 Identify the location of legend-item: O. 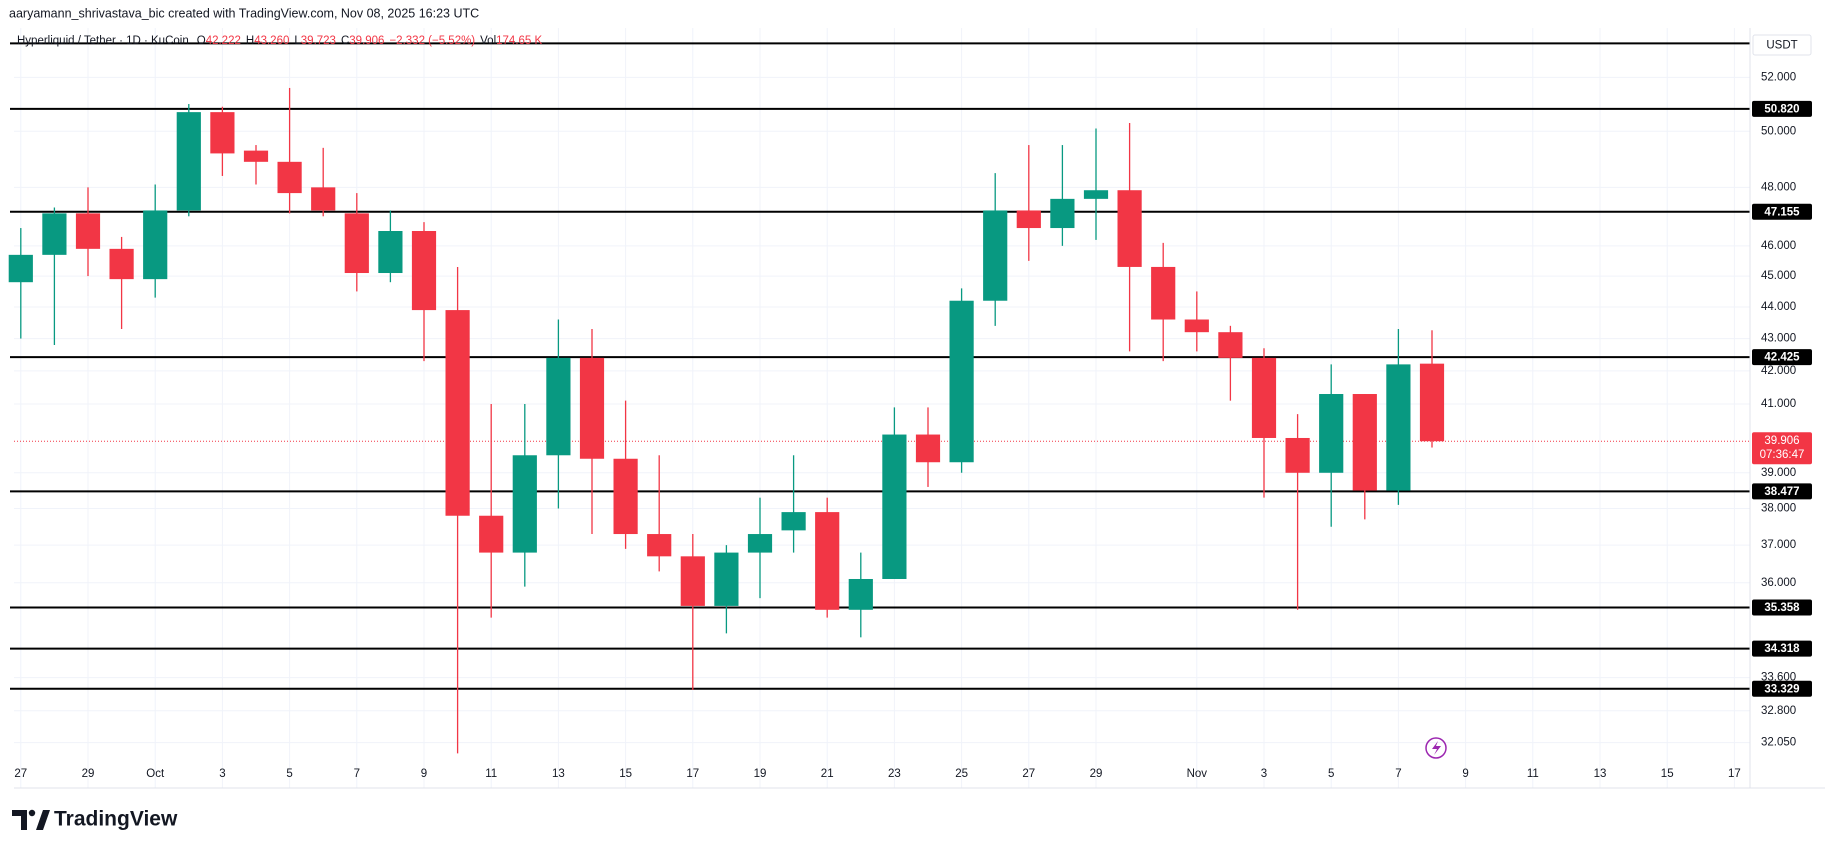
(201, 41).